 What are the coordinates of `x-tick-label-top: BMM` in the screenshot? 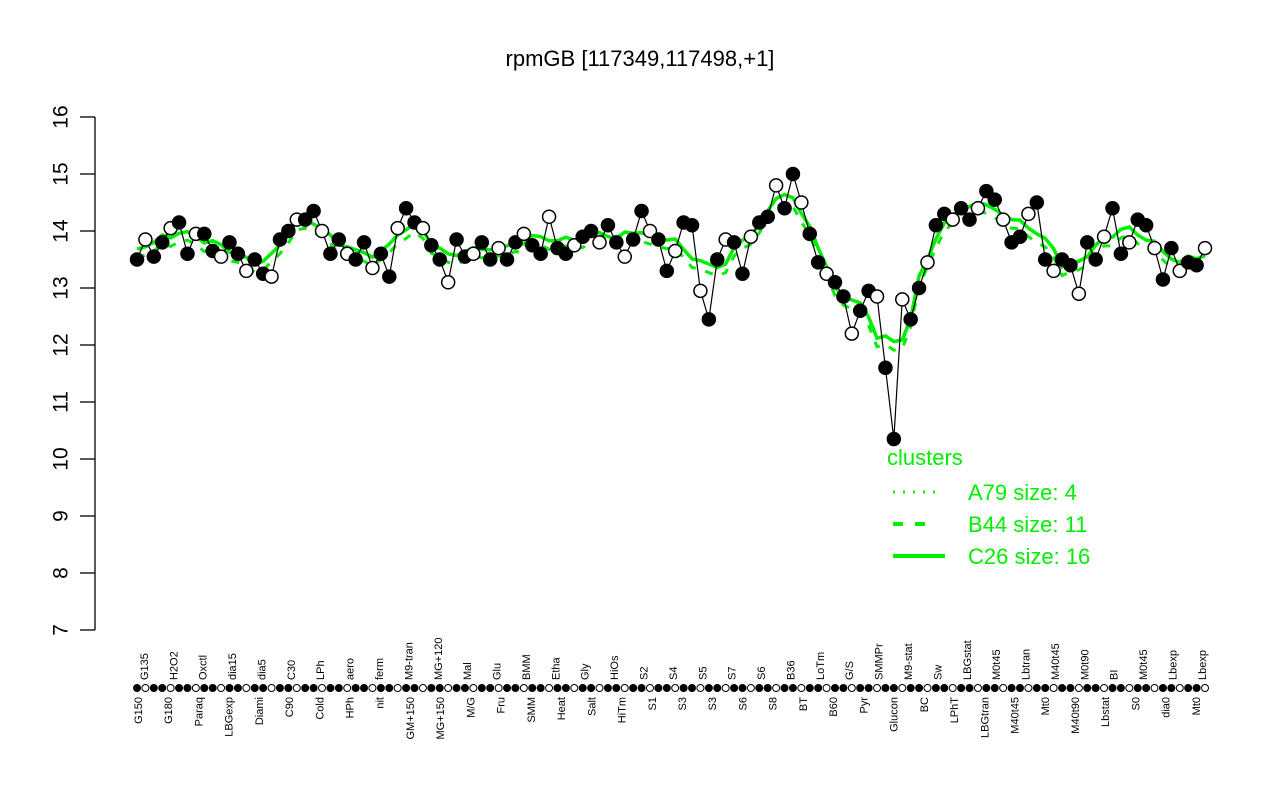 It's located at (527, 667).